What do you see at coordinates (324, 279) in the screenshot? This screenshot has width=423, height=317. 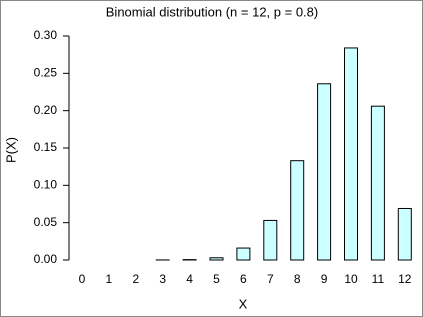 I see `x-tick-label: 9` at bounding box center [324, 279].